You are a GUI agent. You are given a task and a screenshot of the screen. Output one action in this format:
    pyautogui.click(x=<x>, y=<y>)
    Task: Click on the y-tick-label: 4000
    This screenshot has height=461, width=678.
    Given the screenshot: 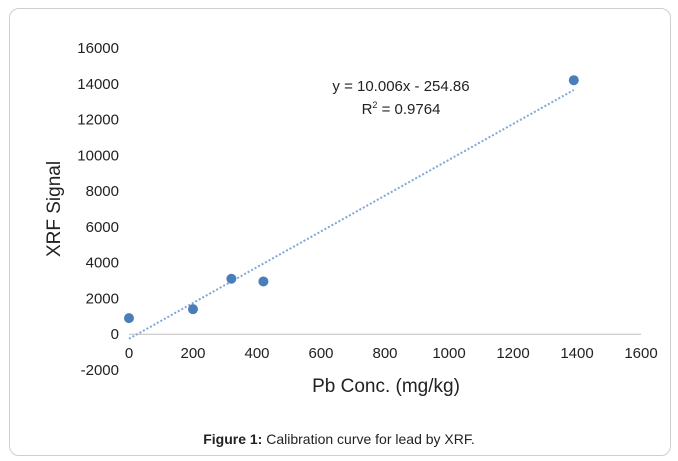 What is the action you would take?
    pyautogui.click(x=102, y=263)
    